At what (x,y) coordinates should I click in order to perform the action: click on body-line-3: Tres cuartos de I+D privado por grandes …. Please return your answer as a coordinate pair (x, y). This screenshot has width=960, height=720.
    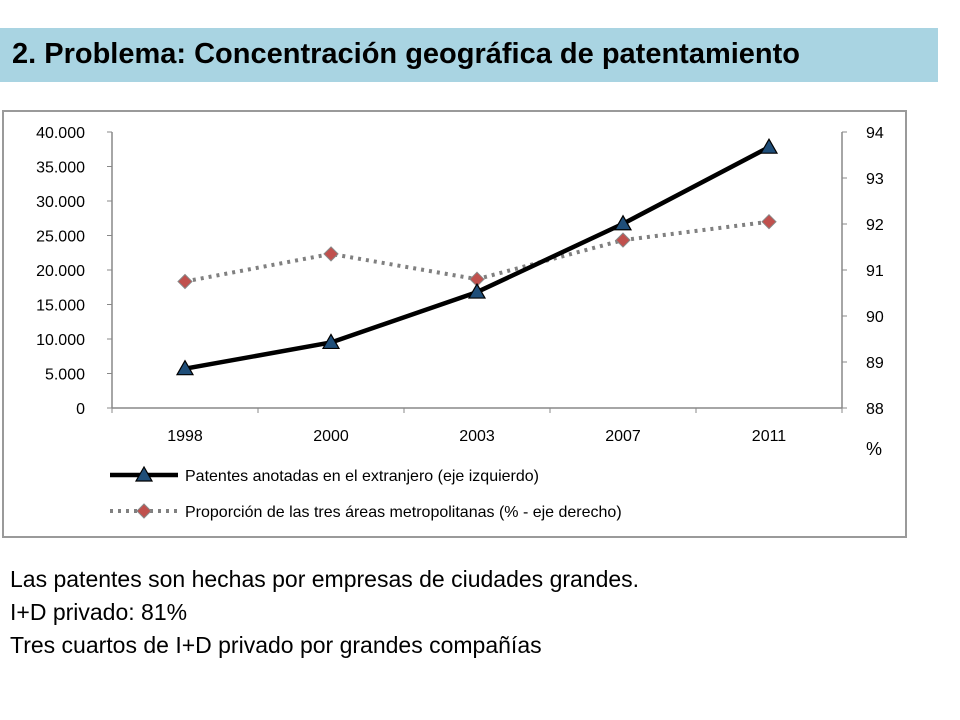
    Looking at the image, I should click on (276, 645).